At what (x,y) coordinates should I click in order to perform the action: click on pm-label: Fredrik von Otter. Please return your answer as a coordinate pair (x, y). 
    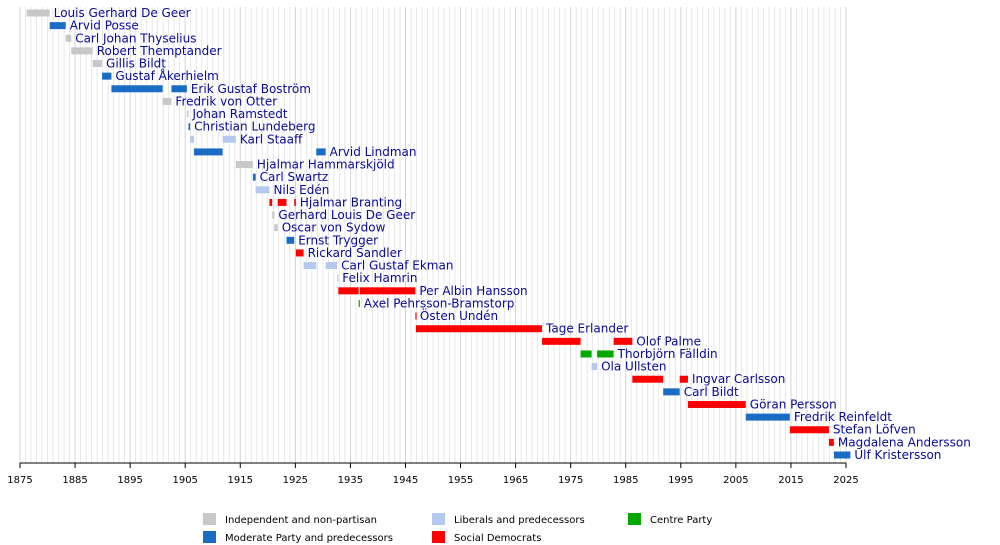
    Looking at the image, I should click on (226, 101).